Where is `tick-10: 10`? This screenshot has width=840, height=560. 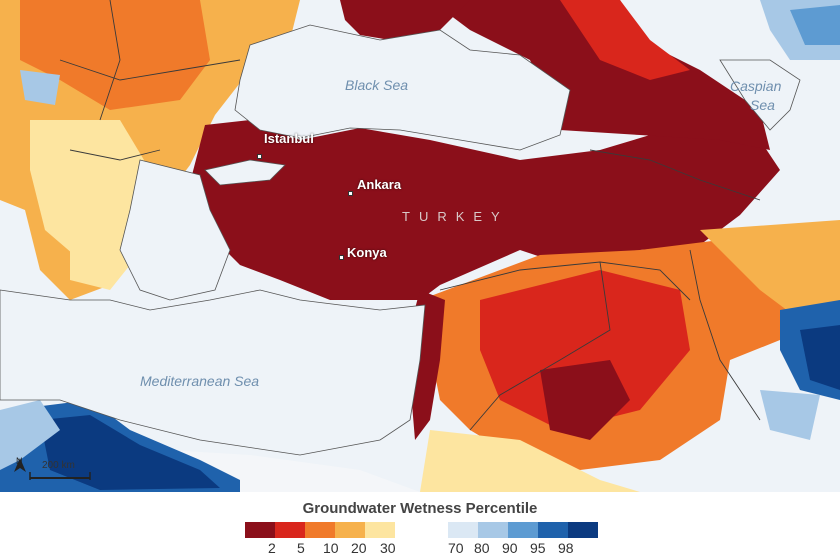
tick-10: 10 is located at coordinates (331, 548).